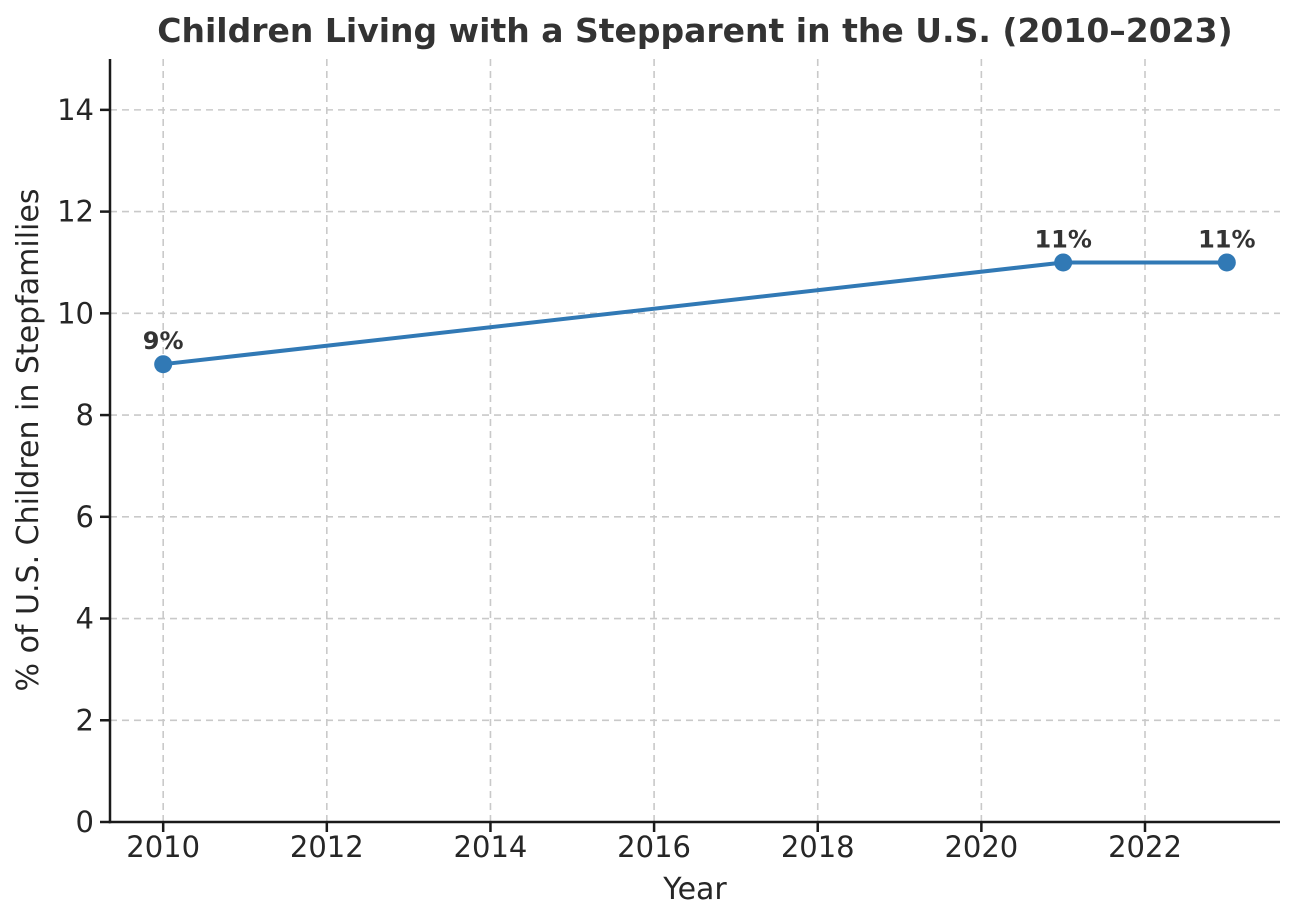 The width and height of the screenshot is (1300, 923). What do you see at coordinates (1226, 262) in the screenshot?
I see `data-point-2023` at bounding box center [1226, 262].